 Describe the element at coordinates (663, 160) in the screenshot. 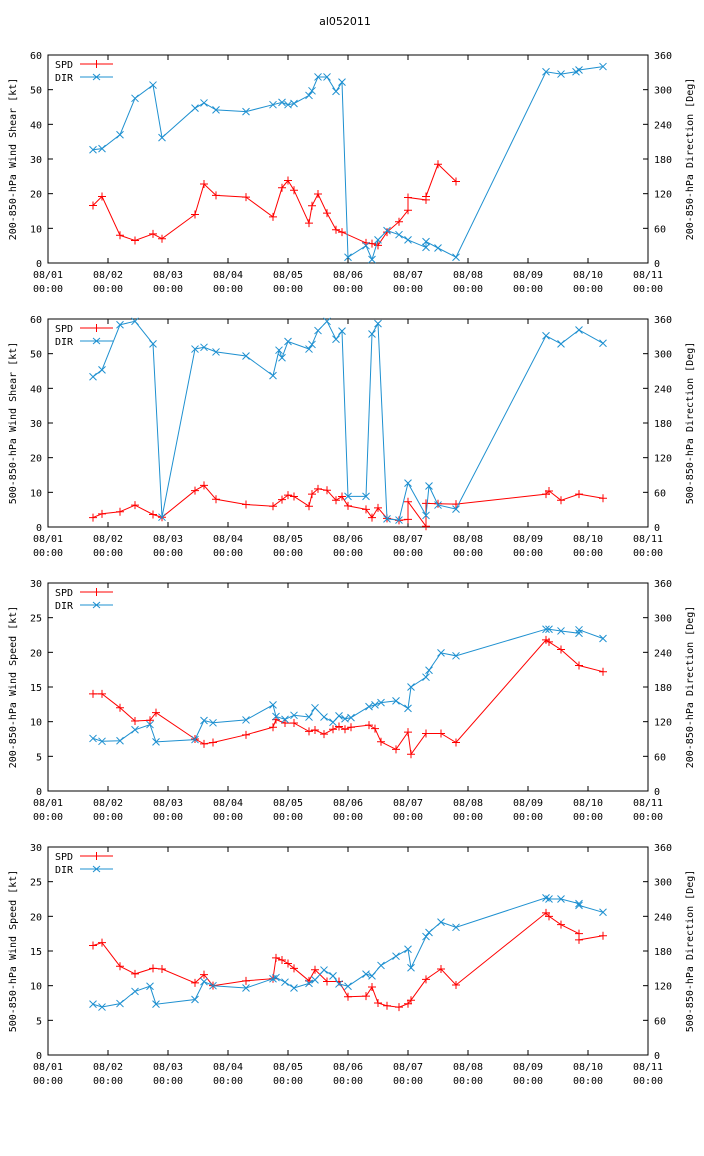

I see `y2-tick-label: 180` at that location.